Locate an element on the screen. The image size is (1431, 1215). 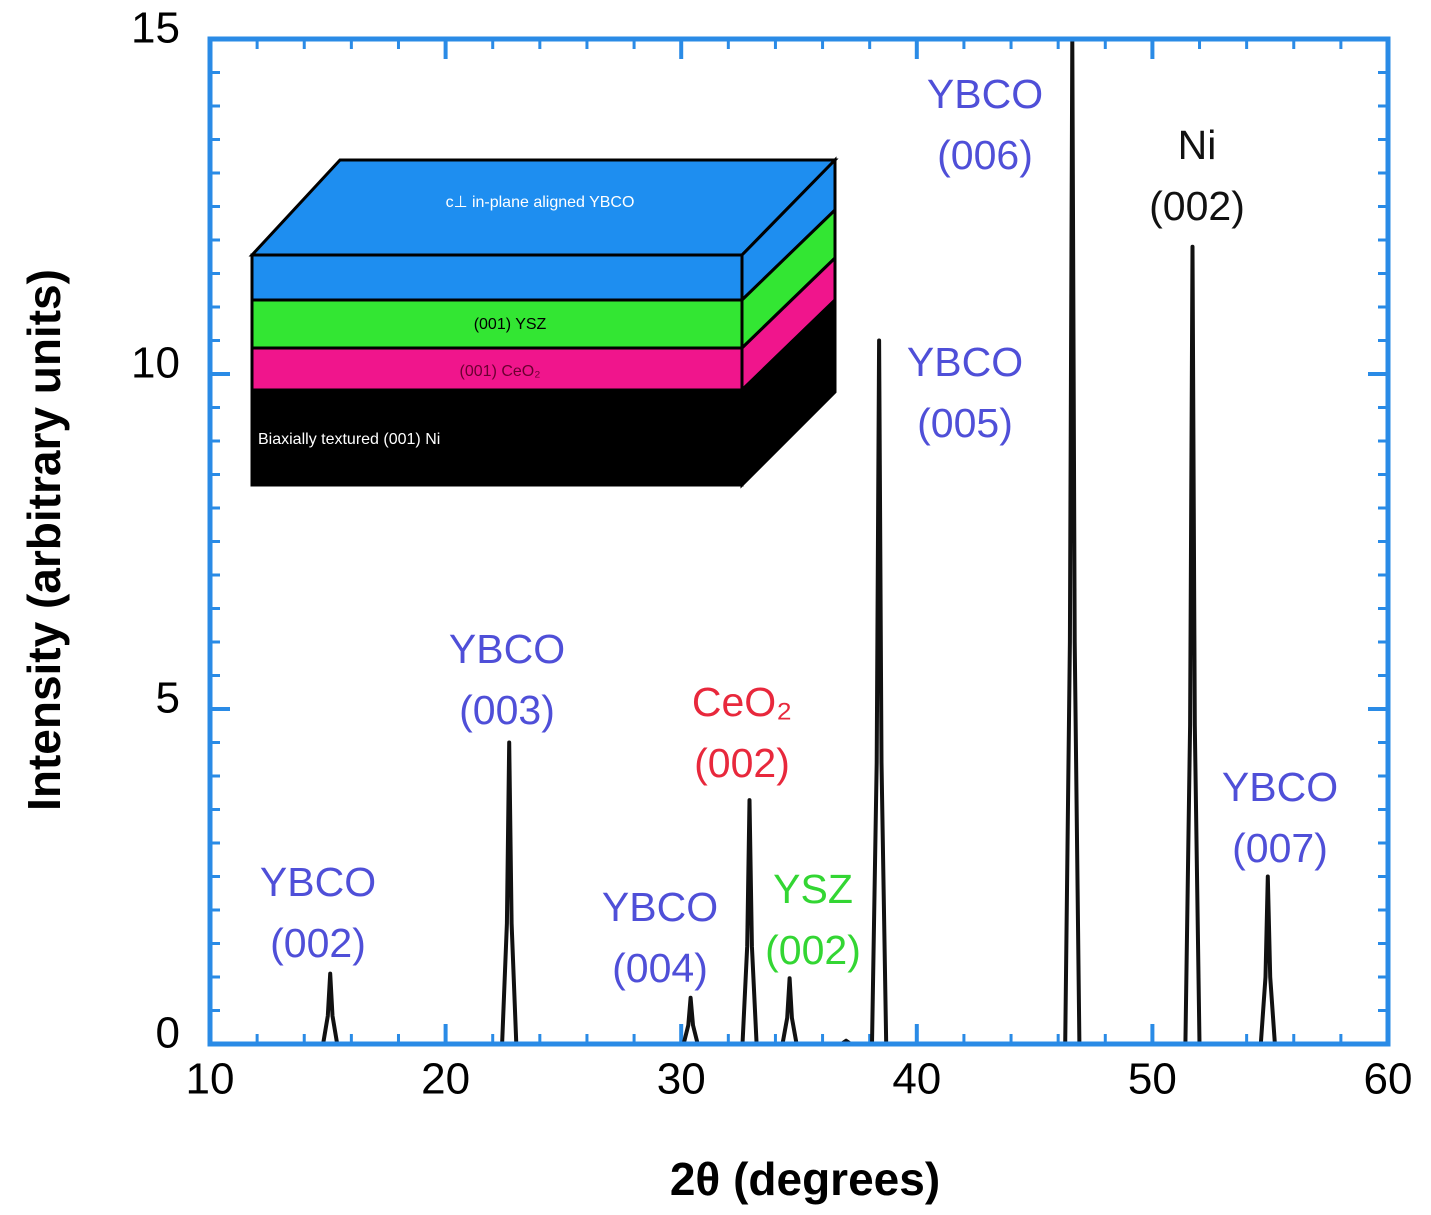
ybco-layer is located at coordinates (497, 277).